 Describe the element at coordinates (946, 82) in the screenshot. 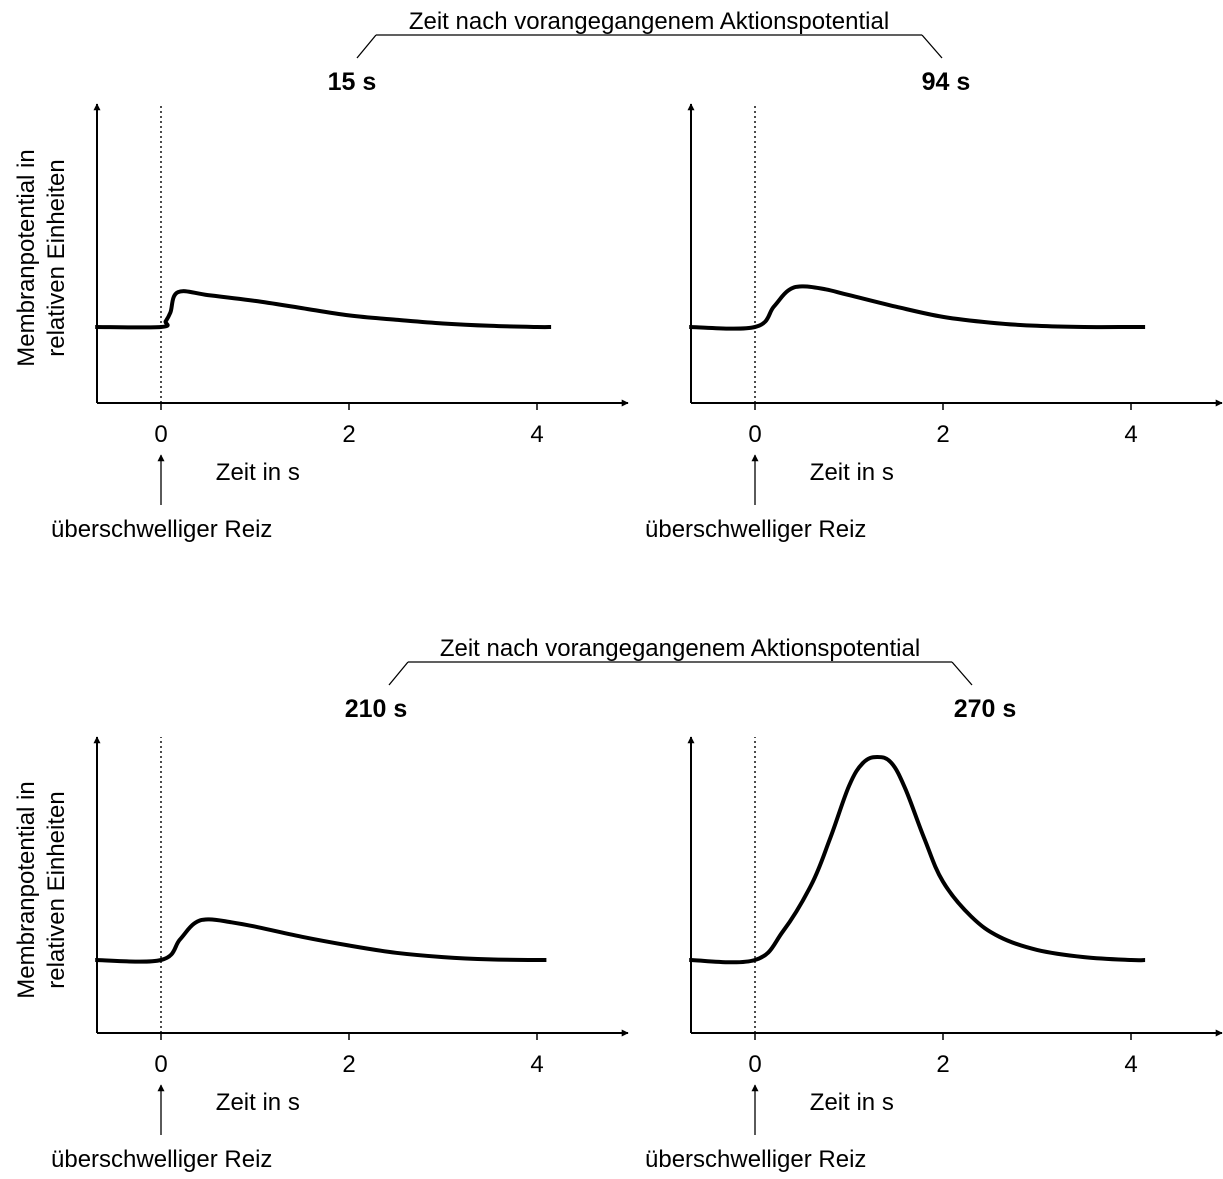

I see `chart-title: 94 s` at that location.